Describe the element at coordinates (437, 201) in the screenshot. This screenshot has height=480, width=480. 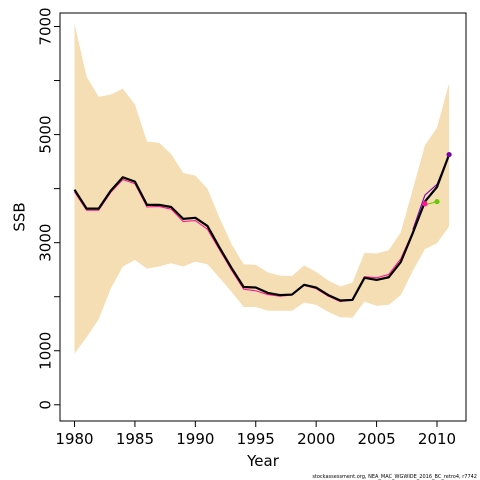
I see `end-point-2010` at that location.